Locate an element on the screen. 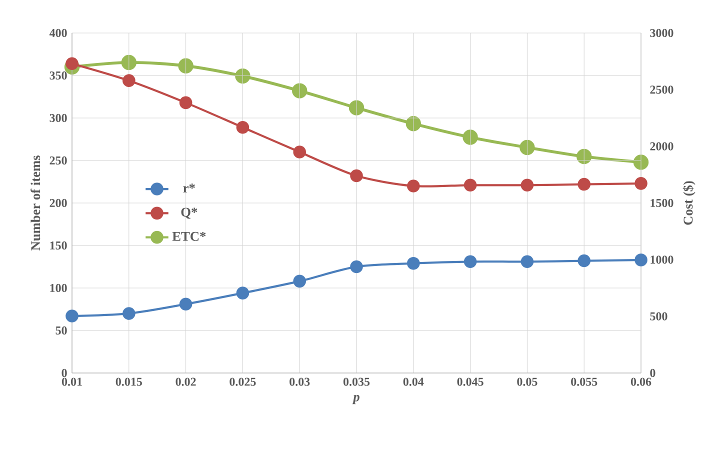  x-tick-label: 0.015 is located at coordinates (129, 382).